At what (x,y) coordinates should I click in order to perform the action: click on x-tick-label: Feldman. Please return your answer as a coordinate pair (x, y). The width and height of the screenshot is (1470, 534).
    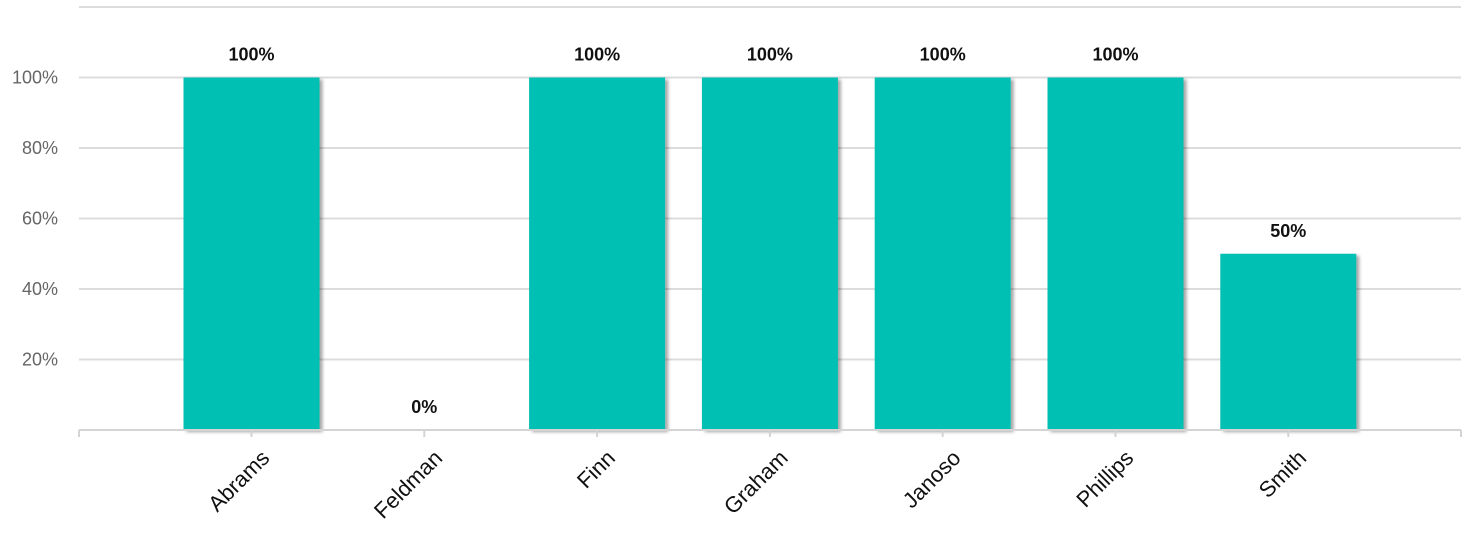
    Looking at the image, I should click on (408, 484).